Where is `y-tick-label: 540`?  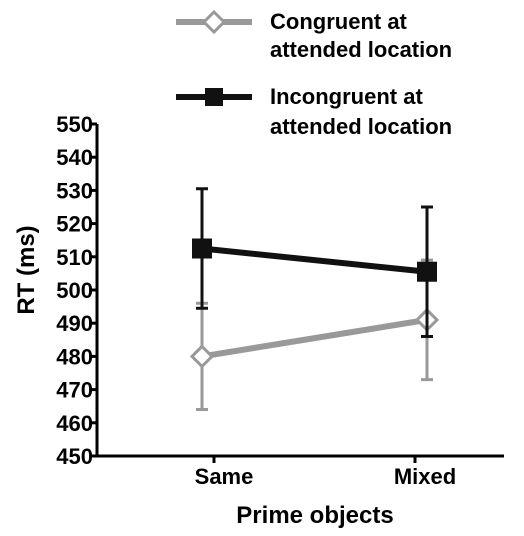
y-tick-label: 540 is located at coordinates (74, 157).